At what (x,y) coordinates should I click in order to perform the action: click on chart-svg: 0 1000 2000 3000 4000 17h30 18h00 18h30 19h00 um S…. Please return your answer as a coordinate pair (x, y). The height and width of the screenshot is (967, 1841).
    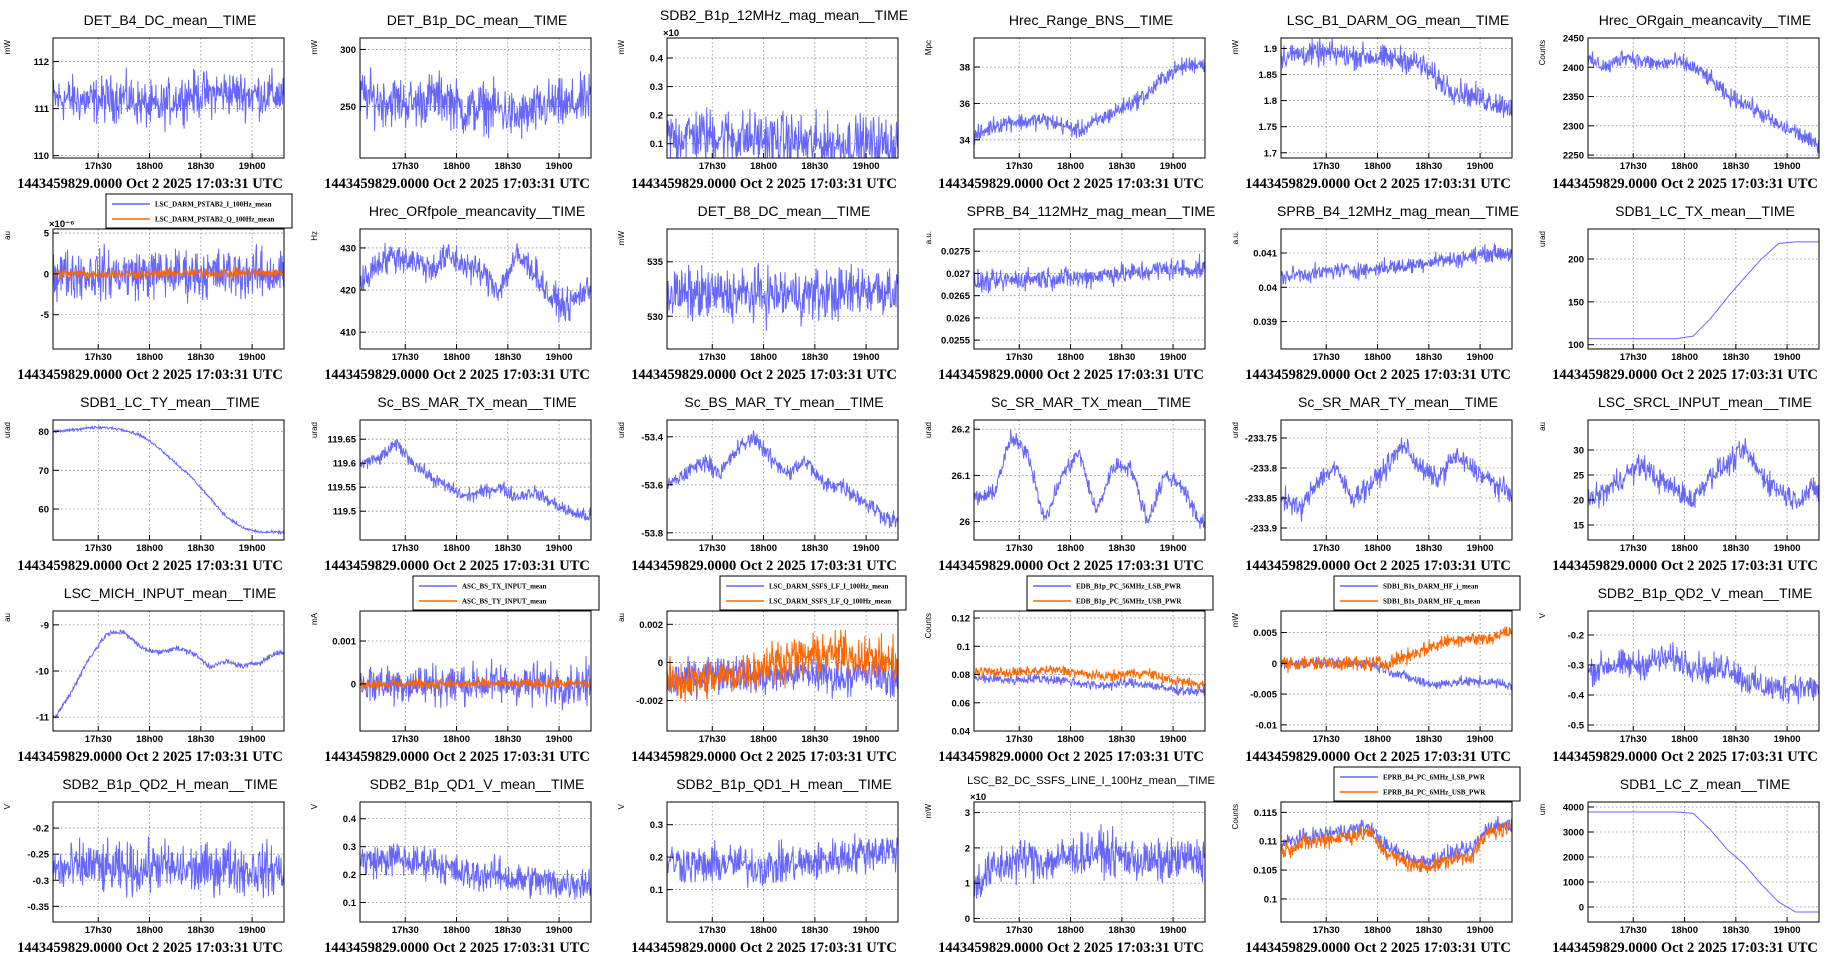
    Looking at the image, I should click on (1679, 865).